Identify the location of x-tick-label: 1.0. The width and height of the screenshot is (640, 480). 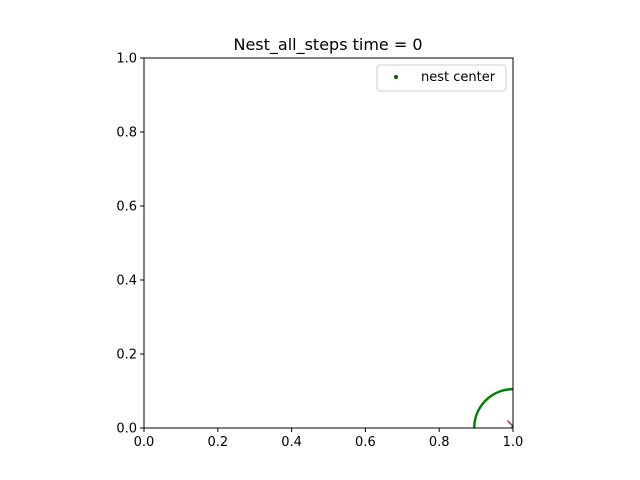
(513, 442).